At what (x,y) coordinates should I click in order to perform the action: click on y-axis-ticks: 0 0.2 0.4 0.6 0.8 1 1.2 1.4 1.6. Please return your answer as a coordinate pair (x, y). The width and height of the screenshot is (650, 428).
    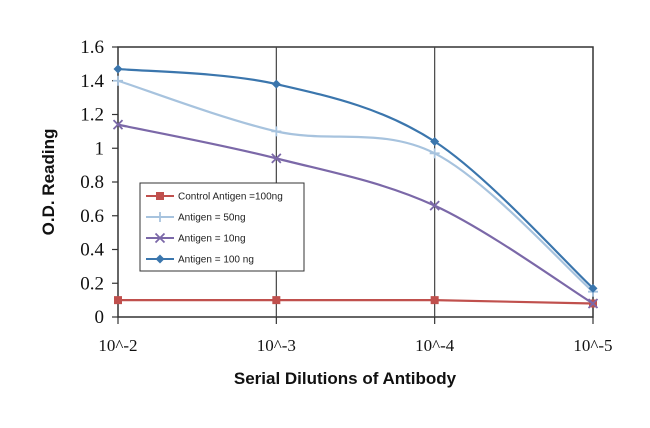
    Looking at the image, I should click on (99, 182).